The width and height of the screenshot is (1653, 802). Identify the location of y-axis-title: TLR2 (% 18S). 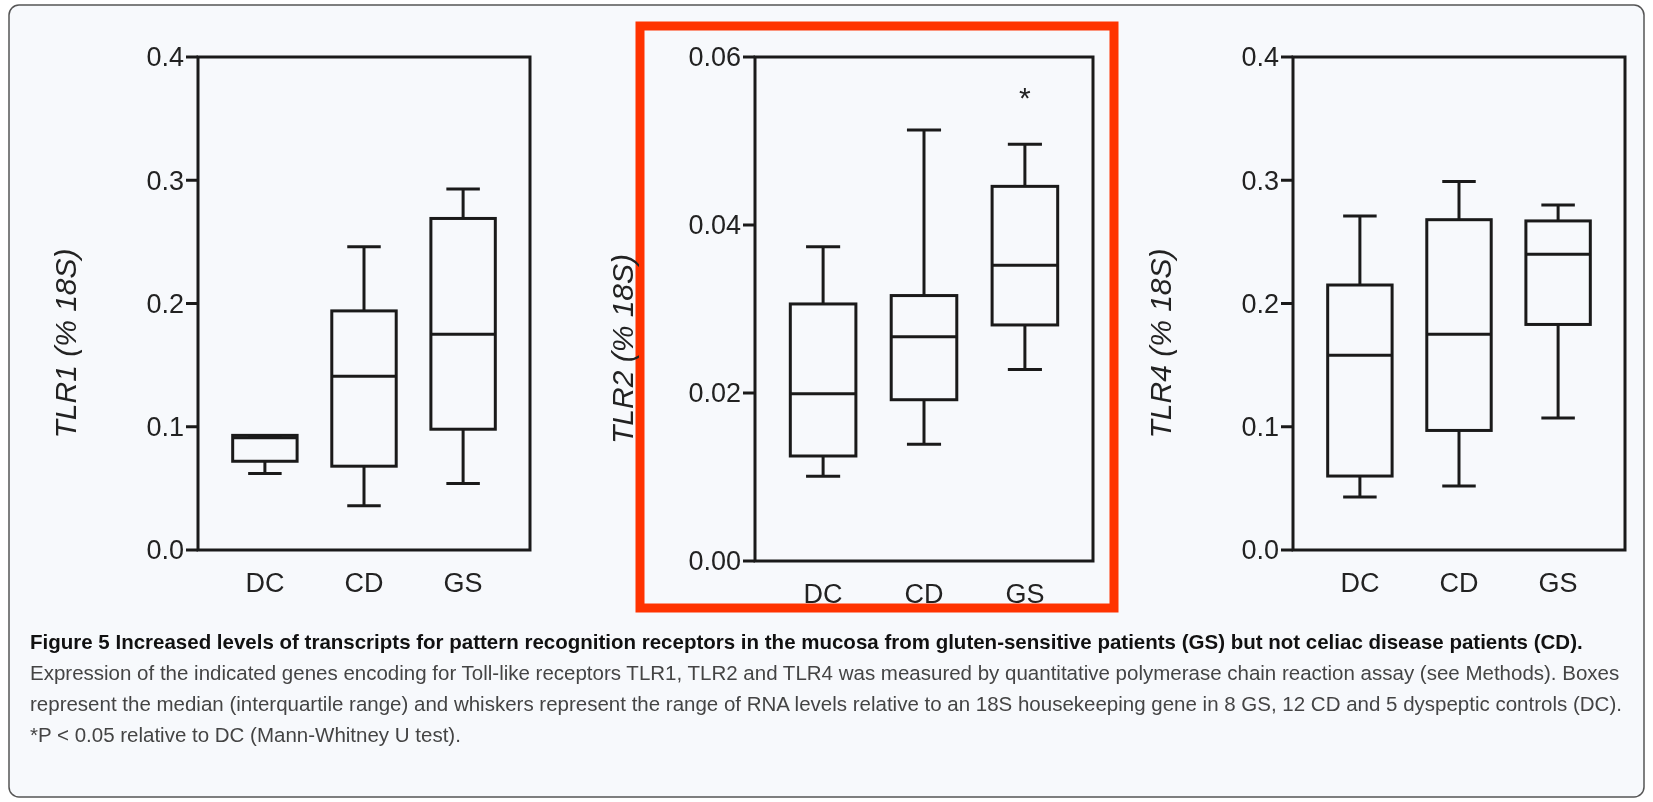
(622, 349).